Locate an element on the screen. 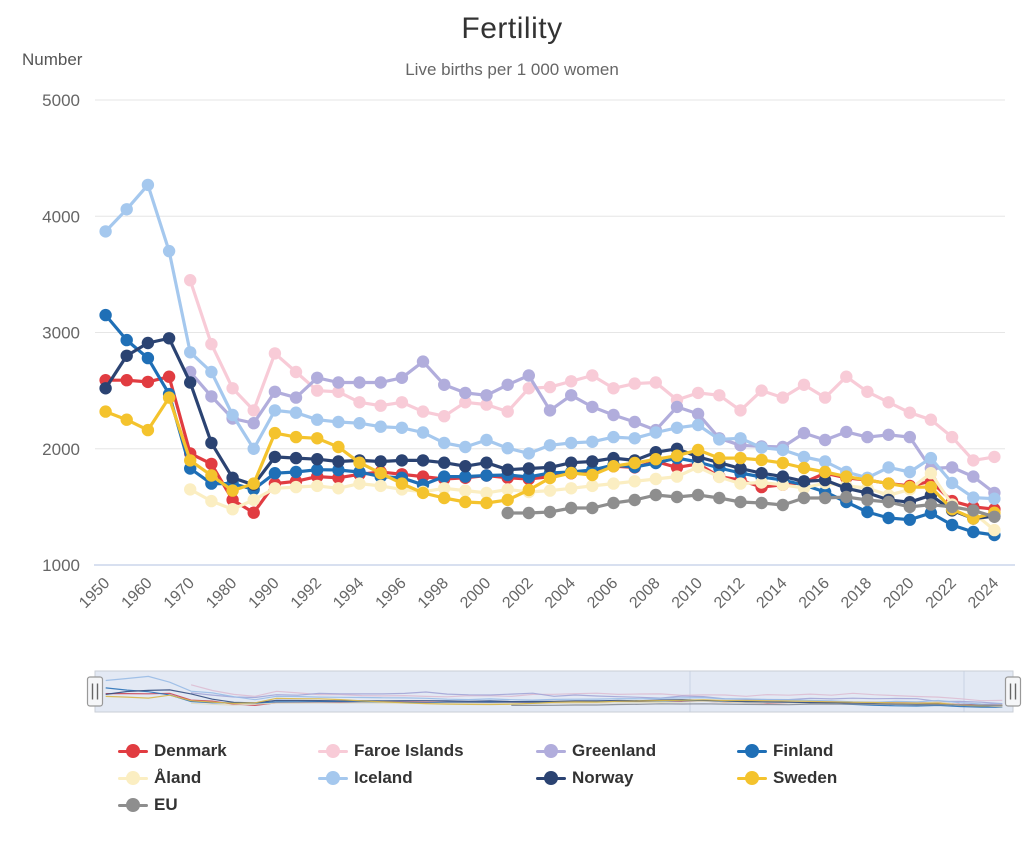 Image resolution: width=1024 pixels, height=853 pixels. legend-item-eu: EU is located at coordinates (218, 805).